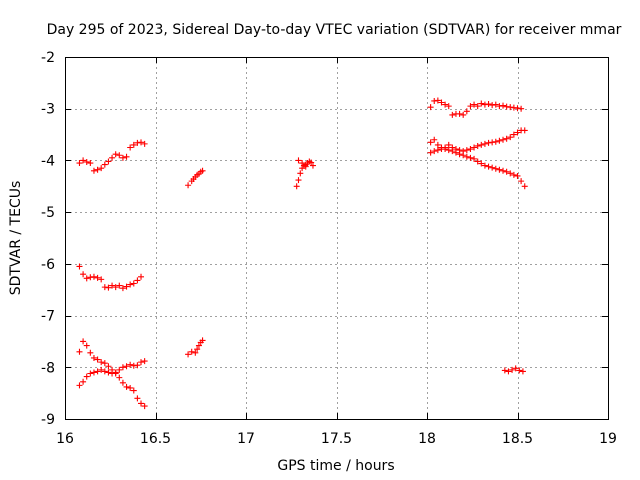  Describe the element at coordinates (16, 238) in the screenshot. I see `y-axis-label: SDTVAR / TECUs` at that location.